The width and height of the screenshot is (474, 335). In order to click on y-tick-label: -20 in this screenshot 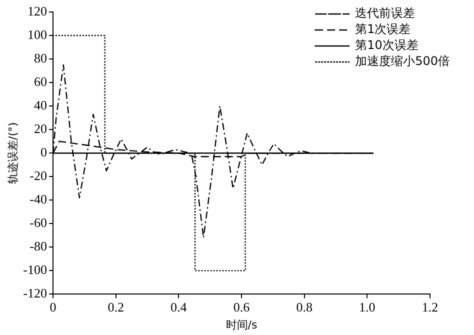, I will do `click(39, 176)`.